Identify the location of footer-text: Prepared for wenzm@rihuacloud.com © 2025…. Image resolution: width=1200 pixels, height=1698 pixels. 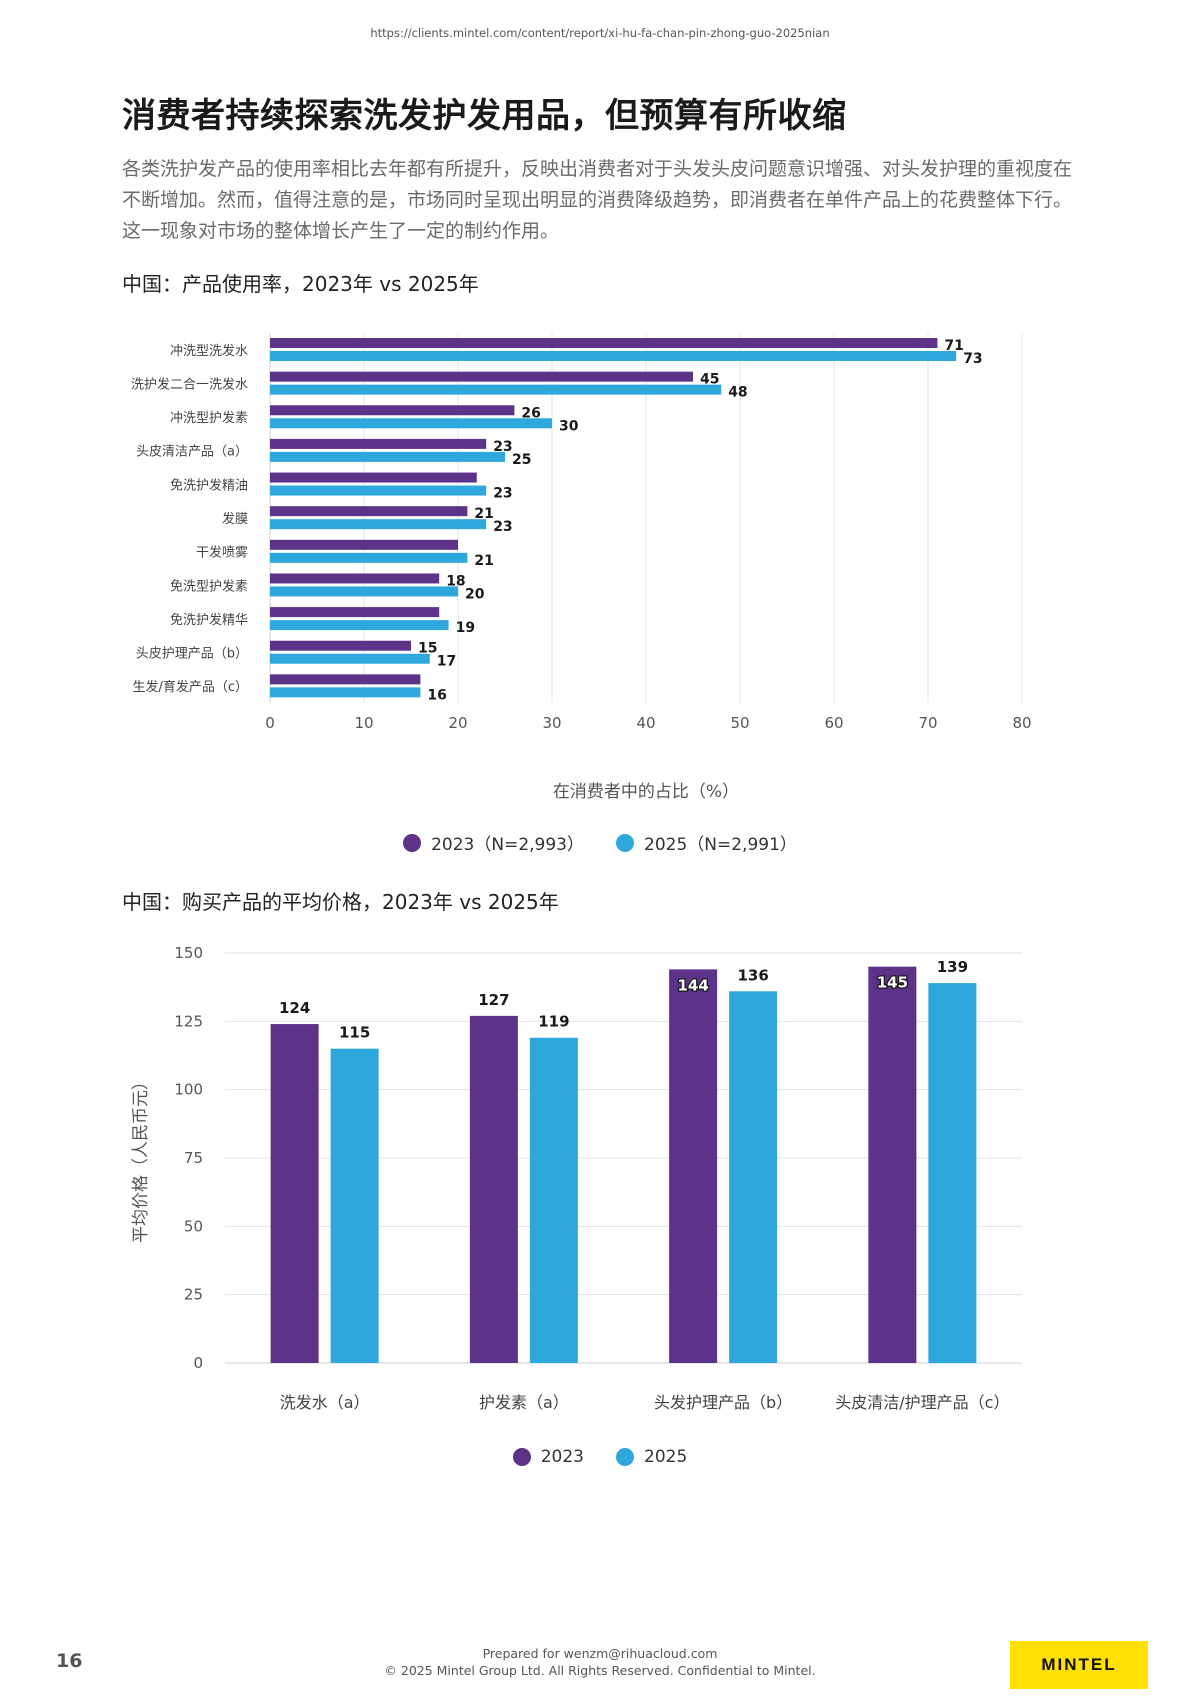
(600, 1662).